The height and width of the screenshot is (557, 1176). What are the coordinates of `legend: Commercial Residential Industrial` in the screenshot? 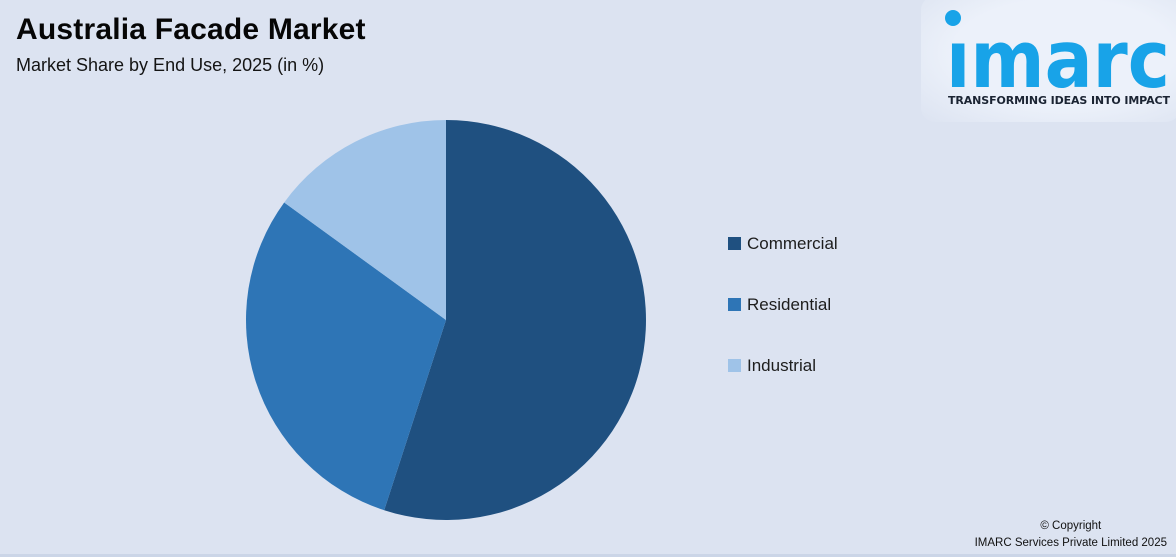 It's located at (783, 304).